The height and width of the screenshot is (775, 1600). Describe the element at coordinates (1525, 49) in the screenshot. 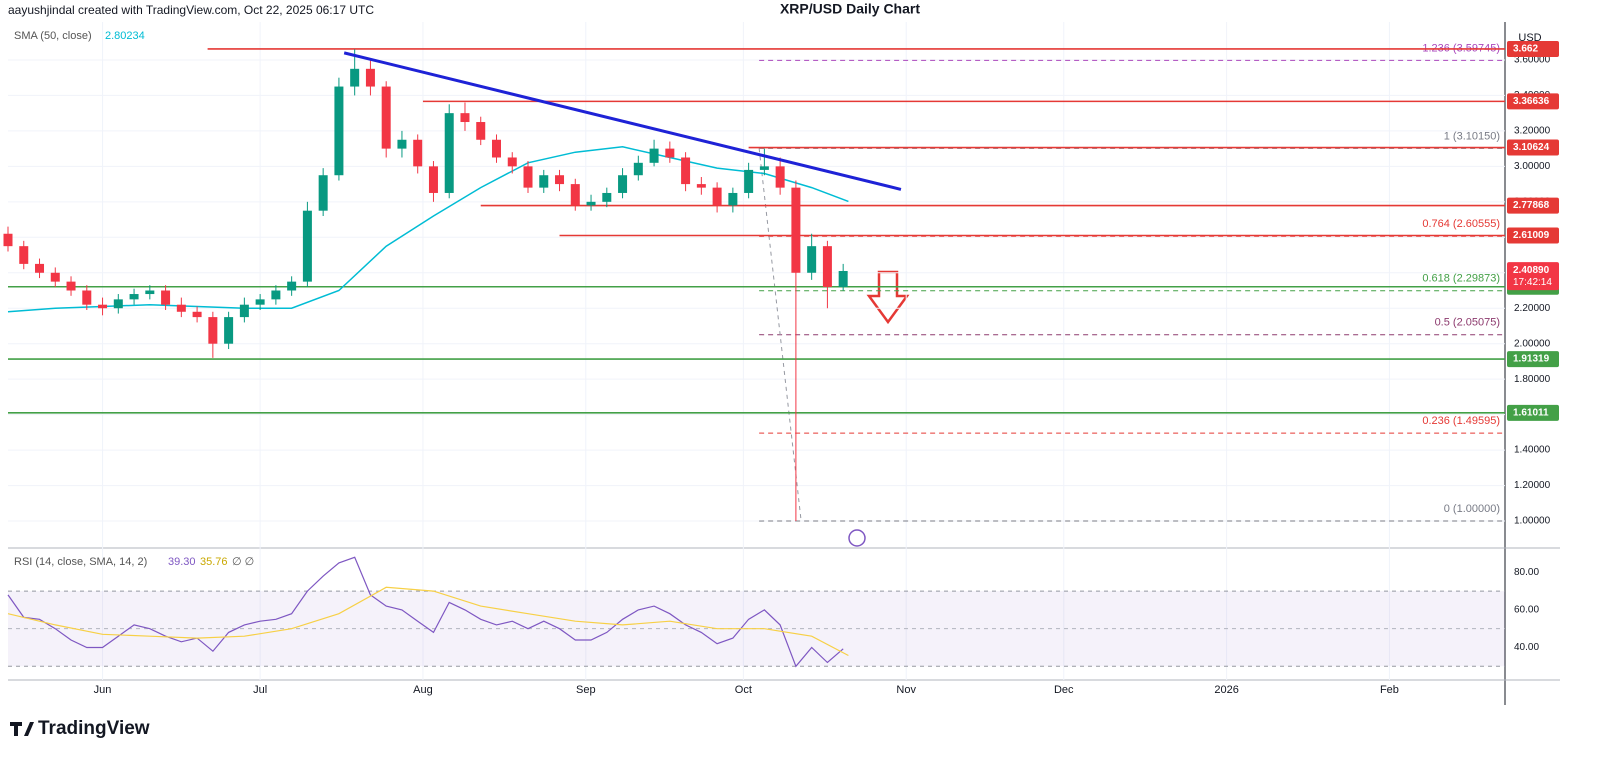

I see `level-label: 3.662` at that location.